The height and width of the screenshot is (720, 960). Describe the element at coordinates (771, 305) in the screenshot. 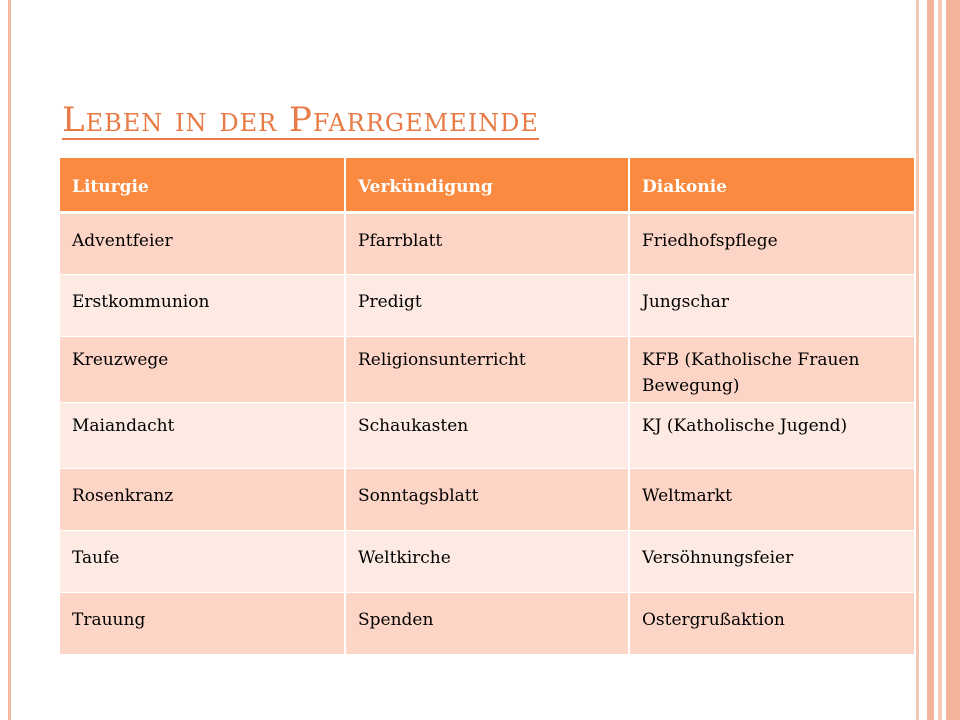

I see `table-cell: Jungschar` at that location.